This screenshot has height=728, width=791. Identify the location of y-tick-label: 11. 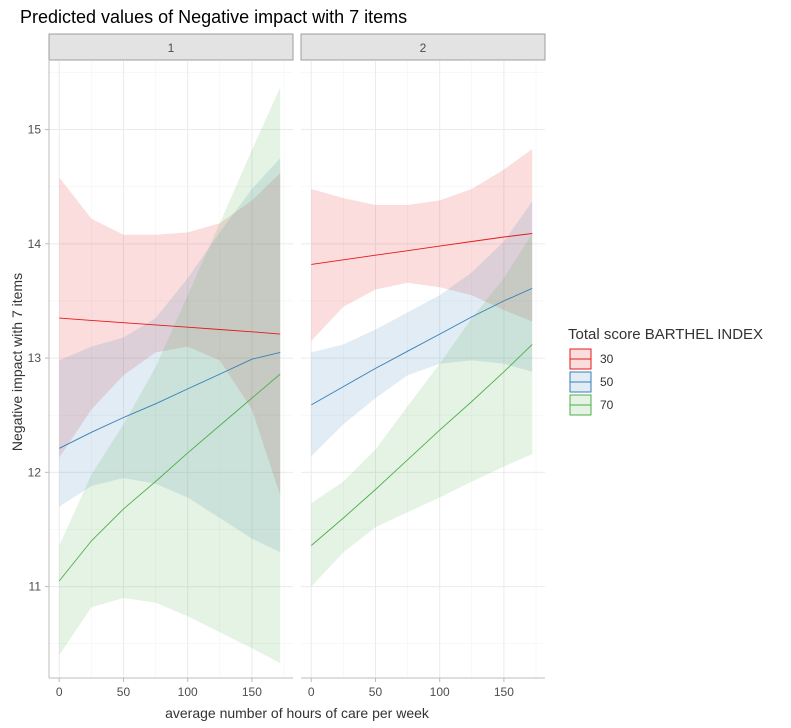
(35, 587).